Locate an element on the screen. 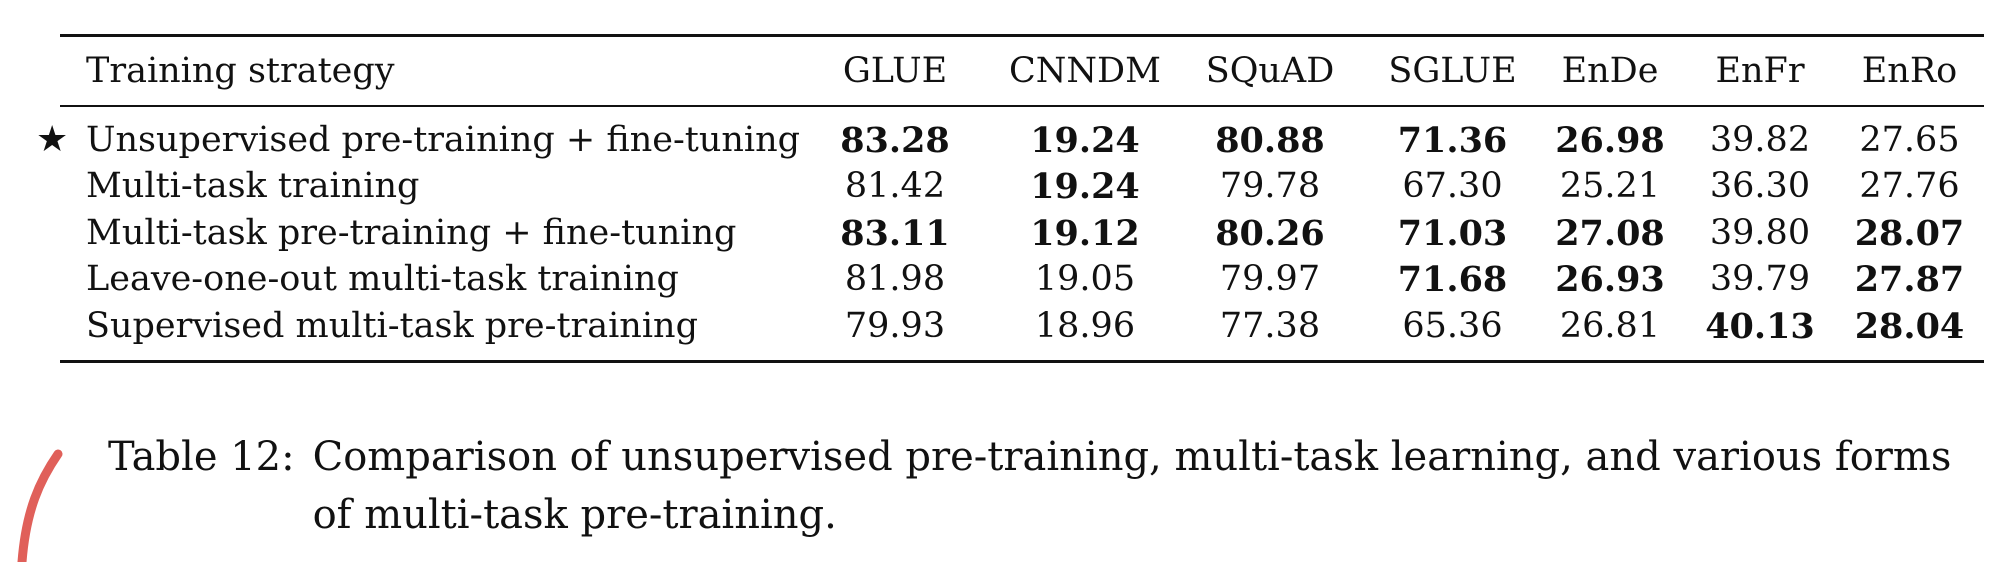  cell-ende: 25.21 is located at coordinates (1610, 186).